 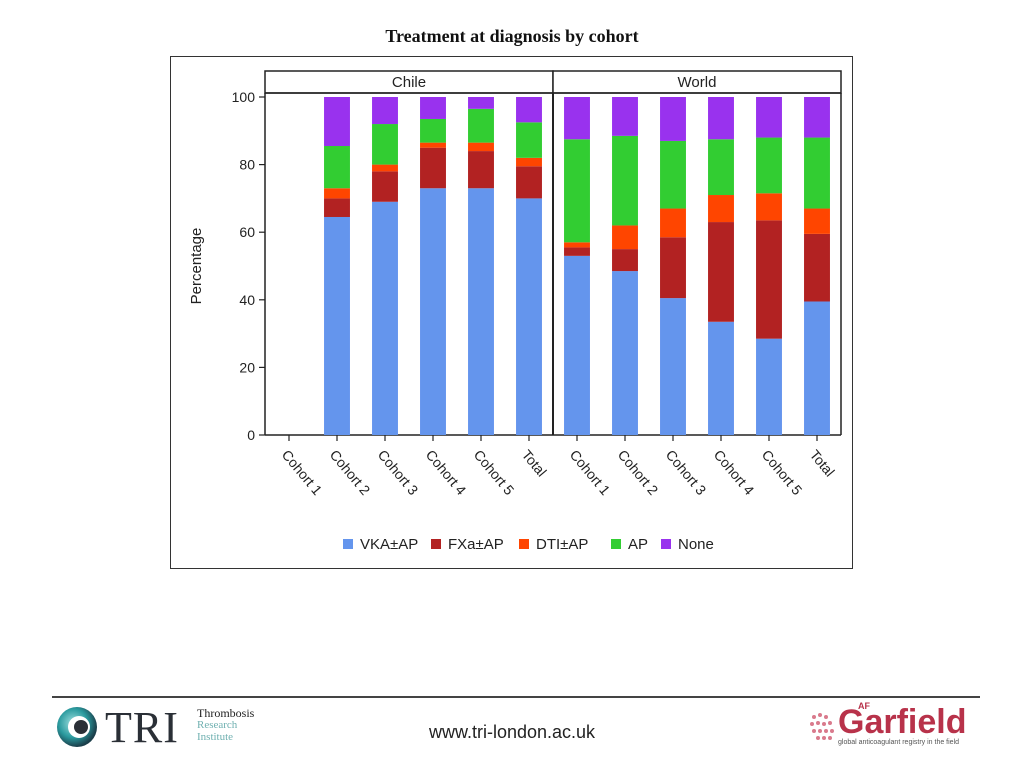 What do you see at coordinates (673, 268) in the screenshot?
I see `bar-world-cohort-3-fxaap` at bounding box center [673, 268].